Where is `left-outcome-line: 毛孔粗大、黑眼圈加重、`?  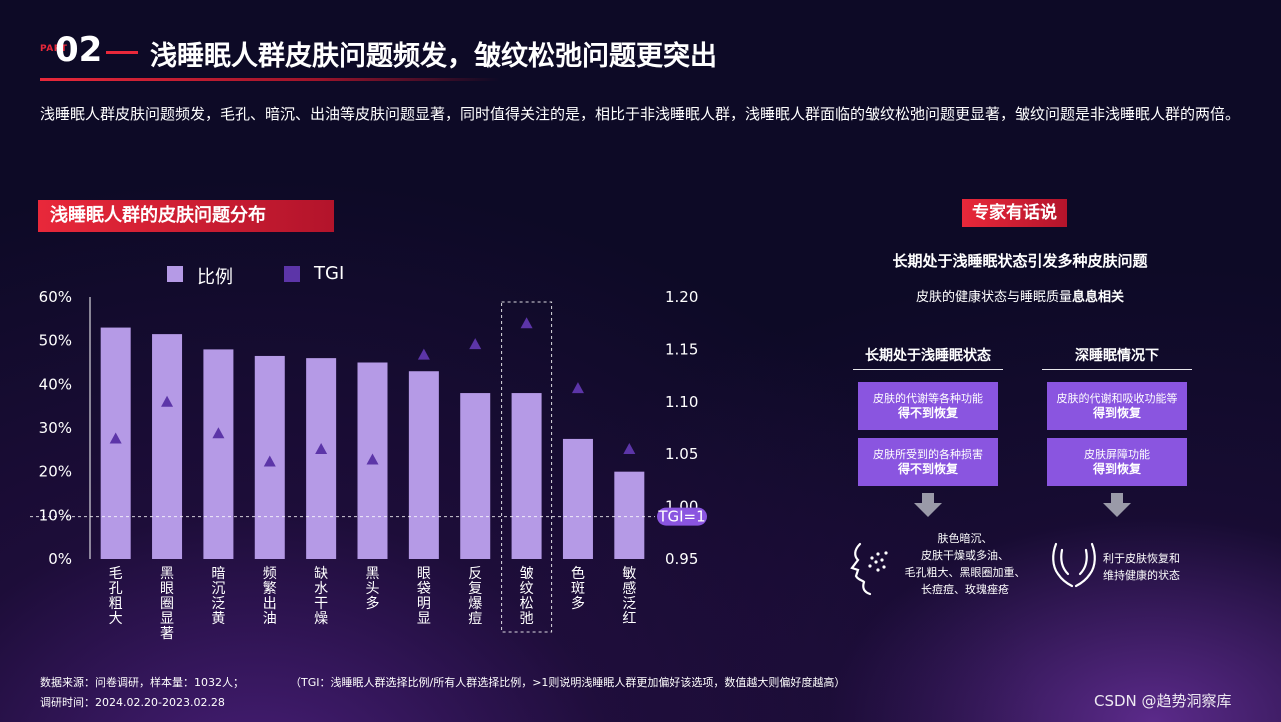 left-outcome-line: 毛孔粗大、黑眼圈加重、 is located at coordinates (965, 572).